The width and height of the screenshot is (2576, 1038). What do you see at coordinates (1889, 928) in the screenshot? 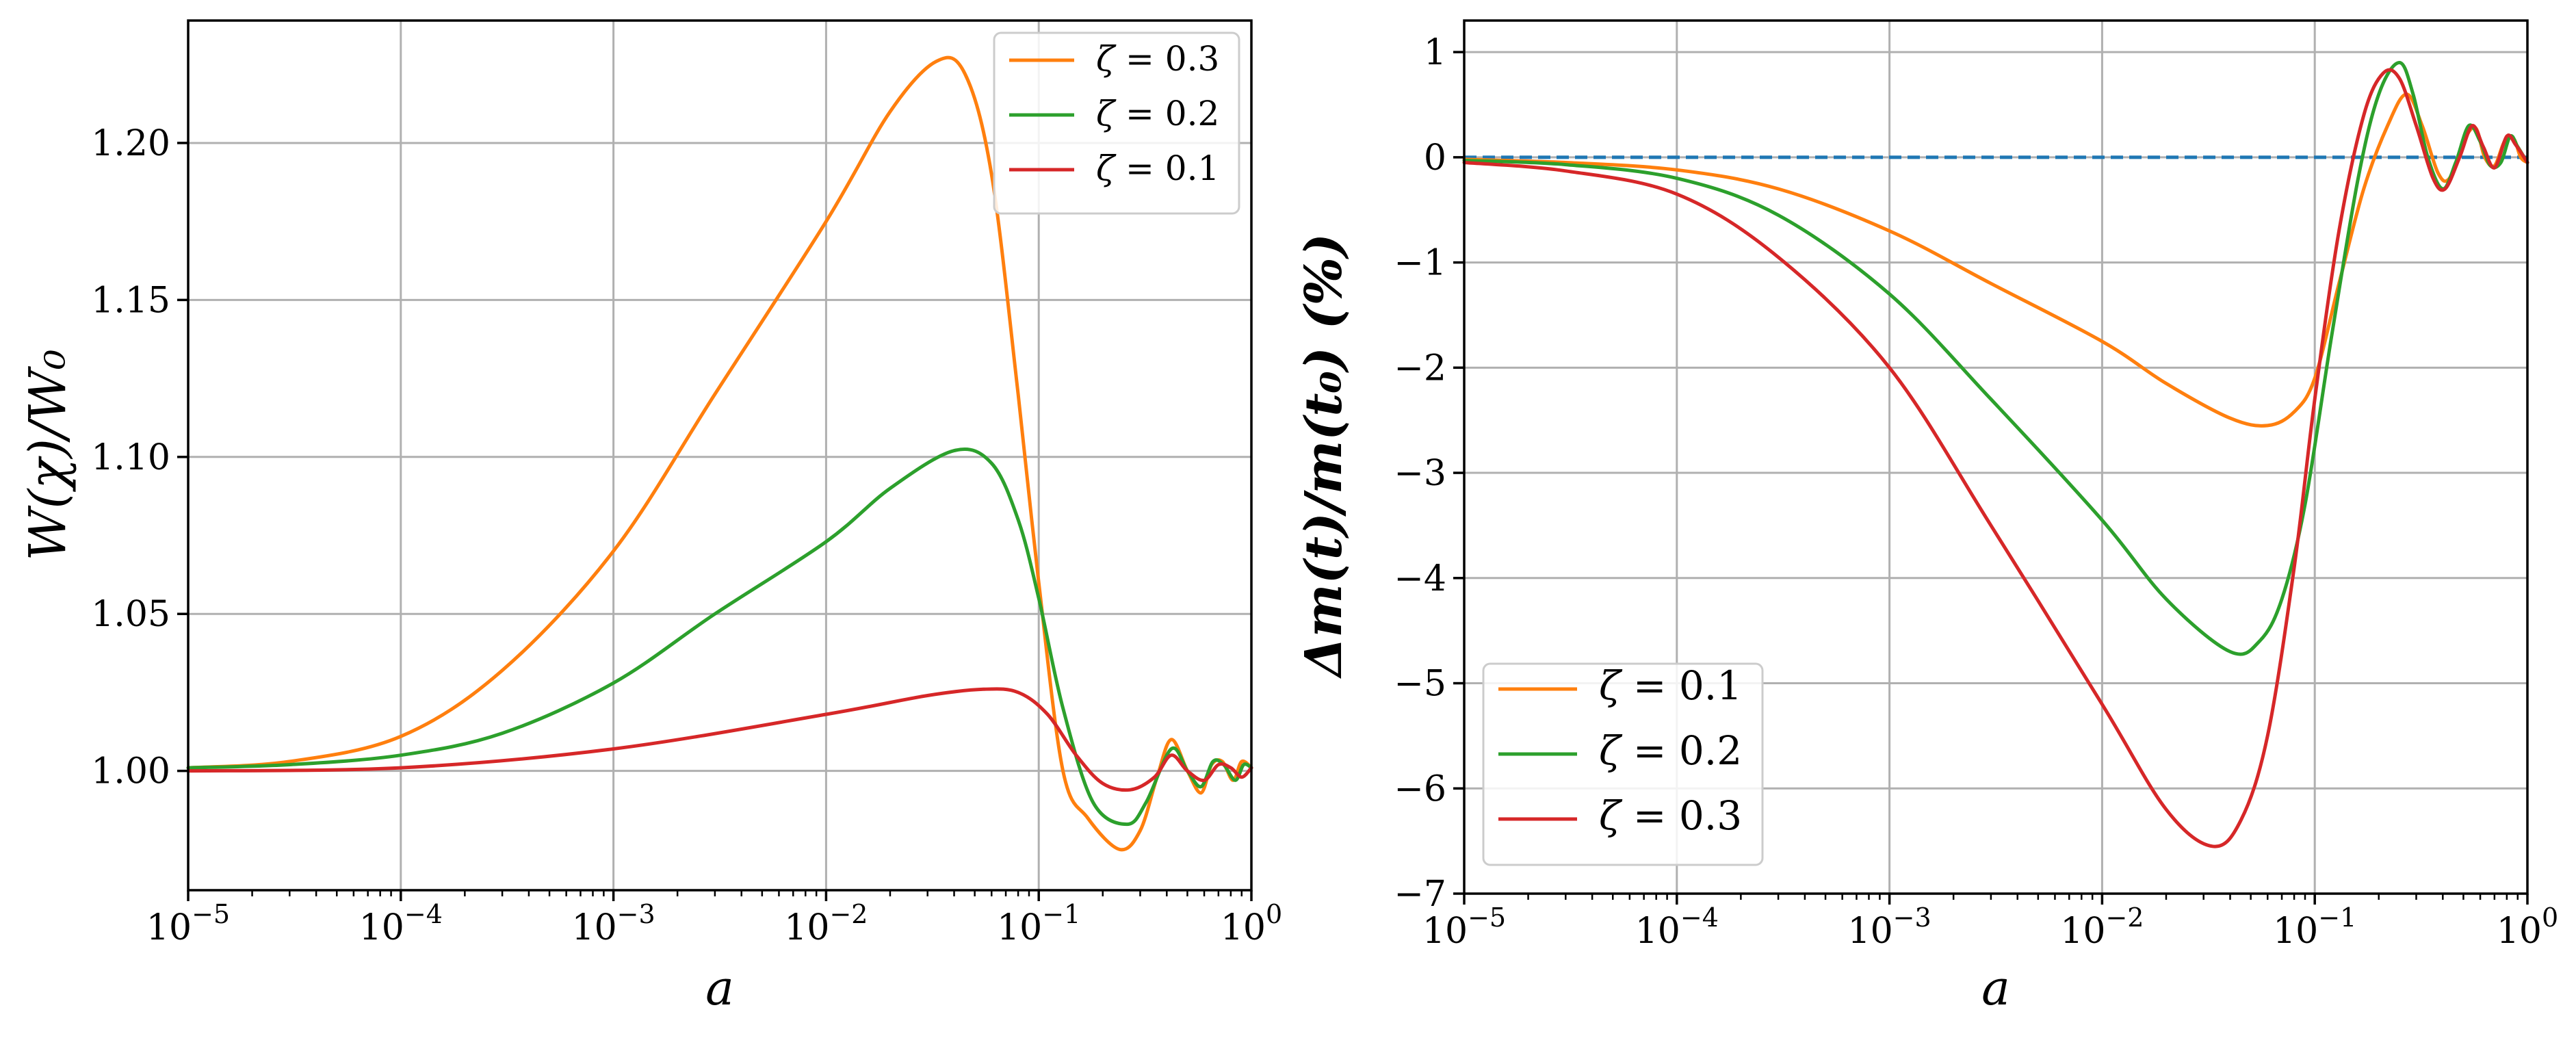
I see `right-x-tick-label: 10⁻³` at bounding box center [1889, 928].